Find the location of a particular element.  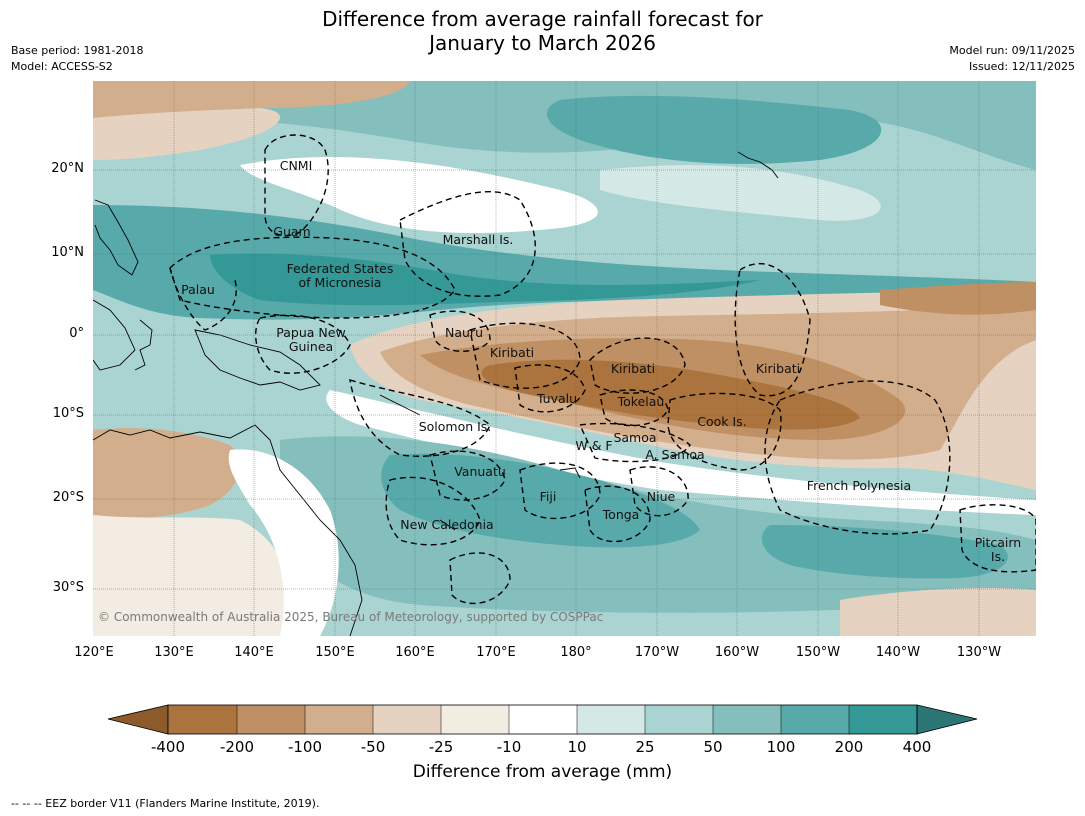

colorbar-tick-neg400: -400 is located at coordinates (168, 747).